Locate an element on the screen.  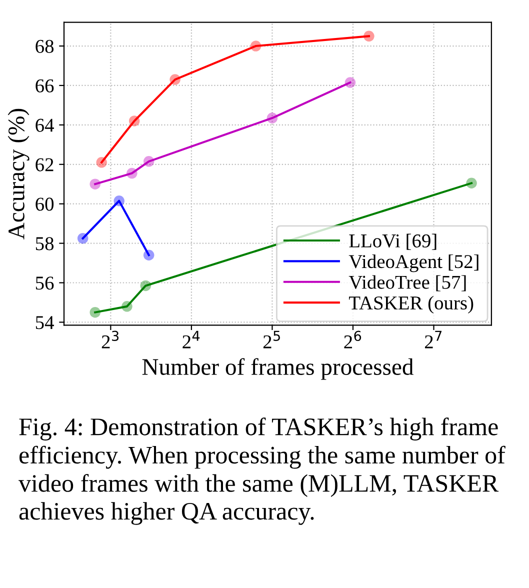
y-axis-title: Accuracy (%) is located at coordinates (19, 174).